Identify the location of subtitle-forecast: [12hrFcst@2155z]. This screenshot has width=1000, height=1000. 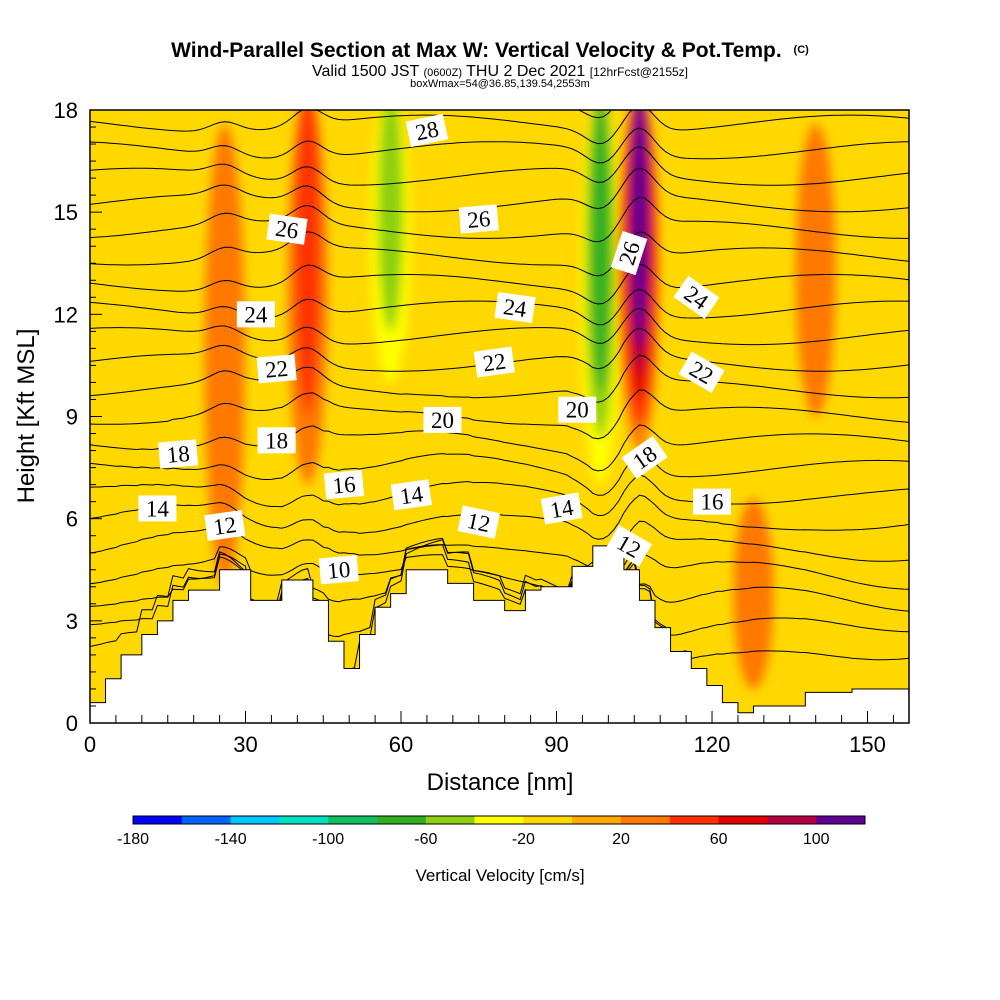
(639, 72).